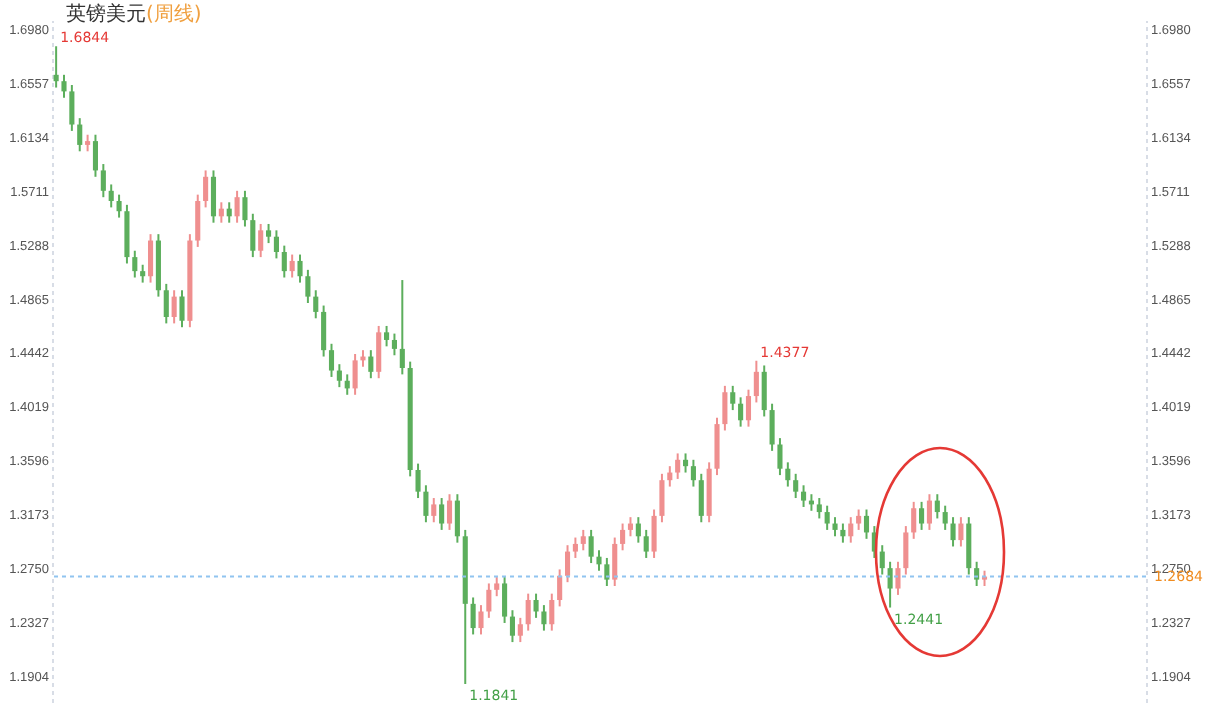 Image resolution: width=1214 pixels, height=724 pixels. Describe the element at coordinates (174, 15) in the screenshot. I see `chart-subtitle: (周线)` at that location.